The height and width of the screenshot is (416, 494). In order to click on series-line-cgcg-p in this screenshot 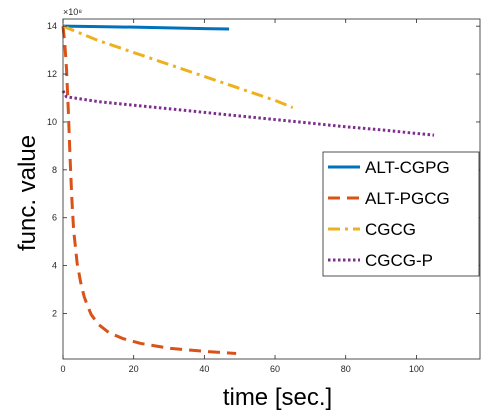, I will do `click(248, 113)`.